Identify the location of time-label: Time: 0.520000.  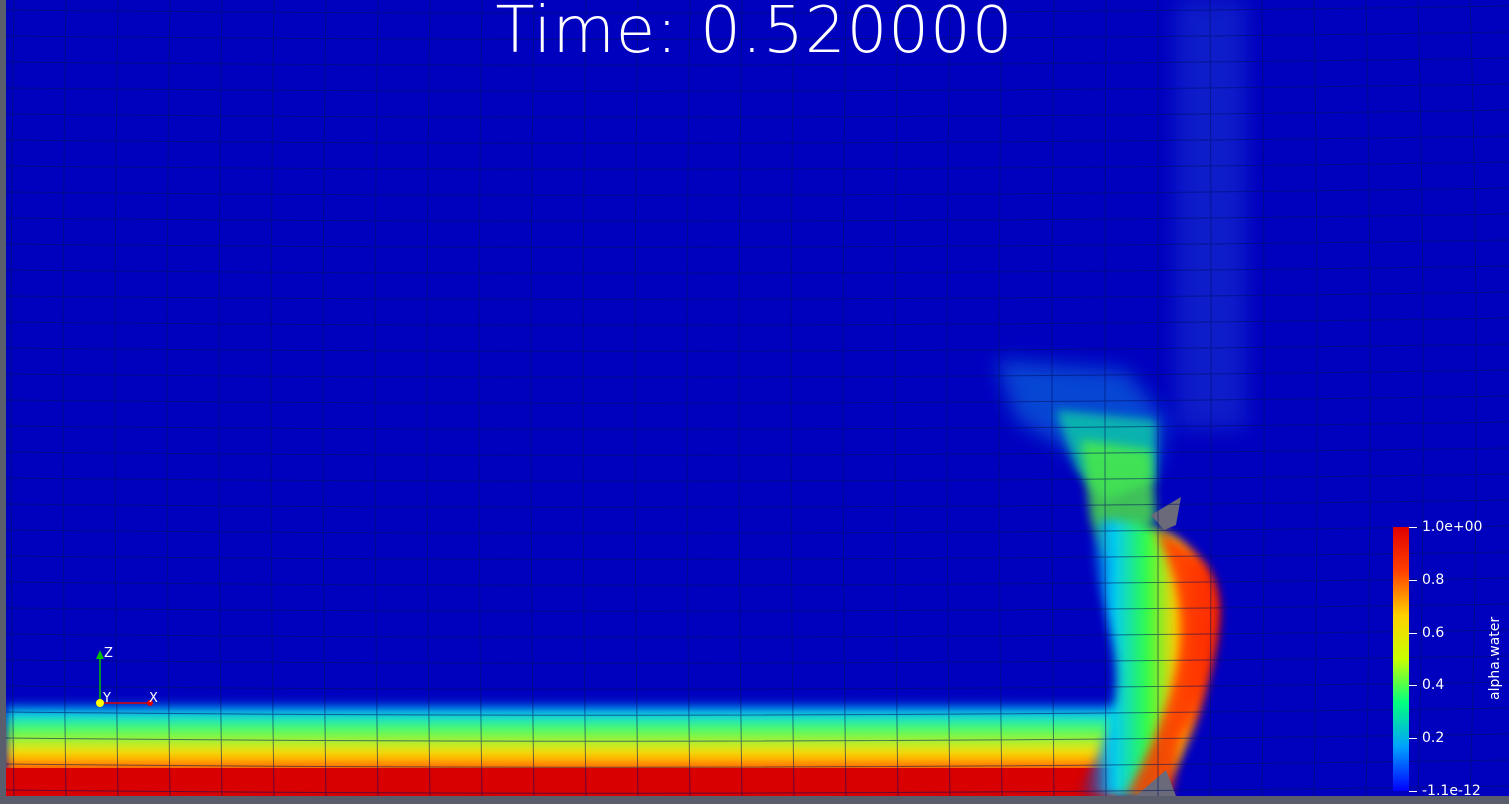
(754, 34).